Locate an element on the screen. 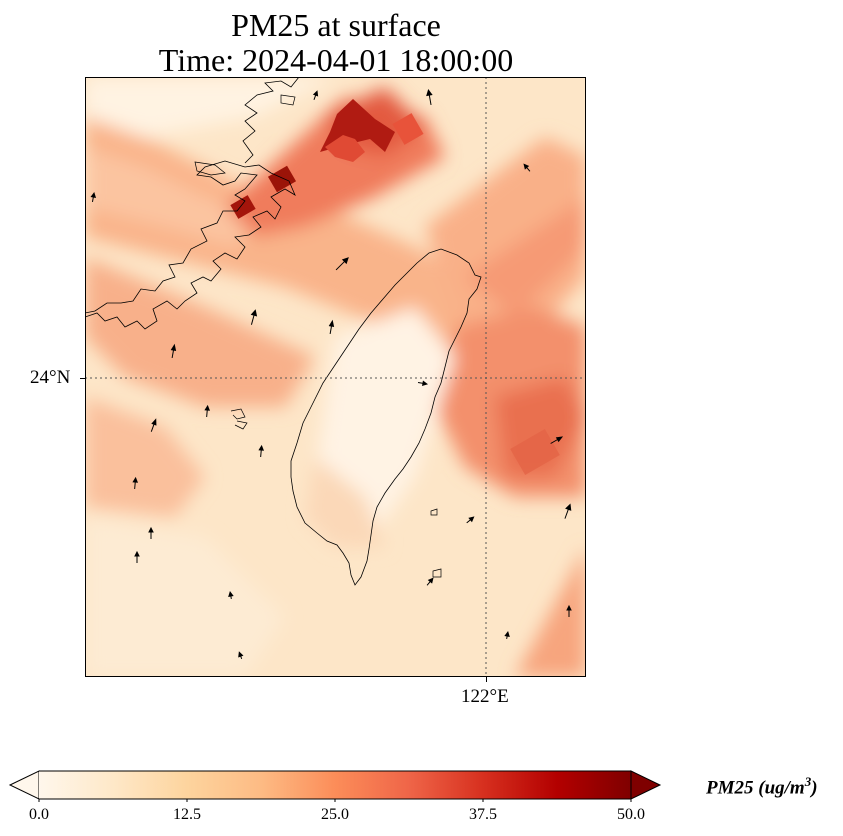 The height and width of the screenshot is (836, 843). lat-tick-label: 24°N is located at coordinates (50, 377).